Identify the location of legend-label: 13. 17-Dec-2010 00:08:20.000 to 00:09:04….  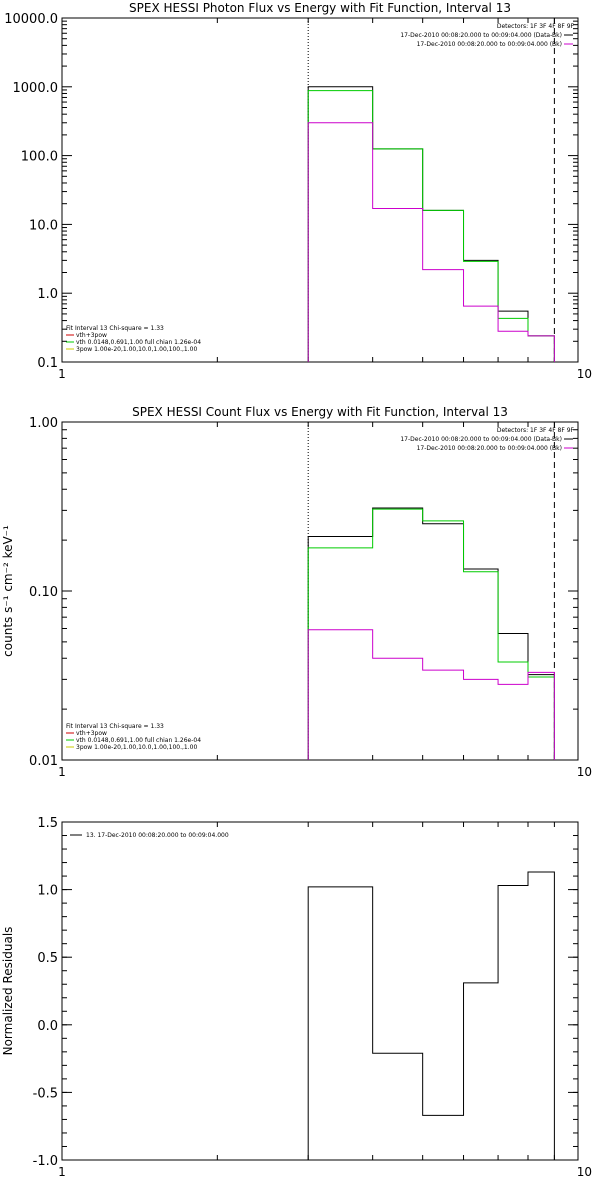
(157, 835).